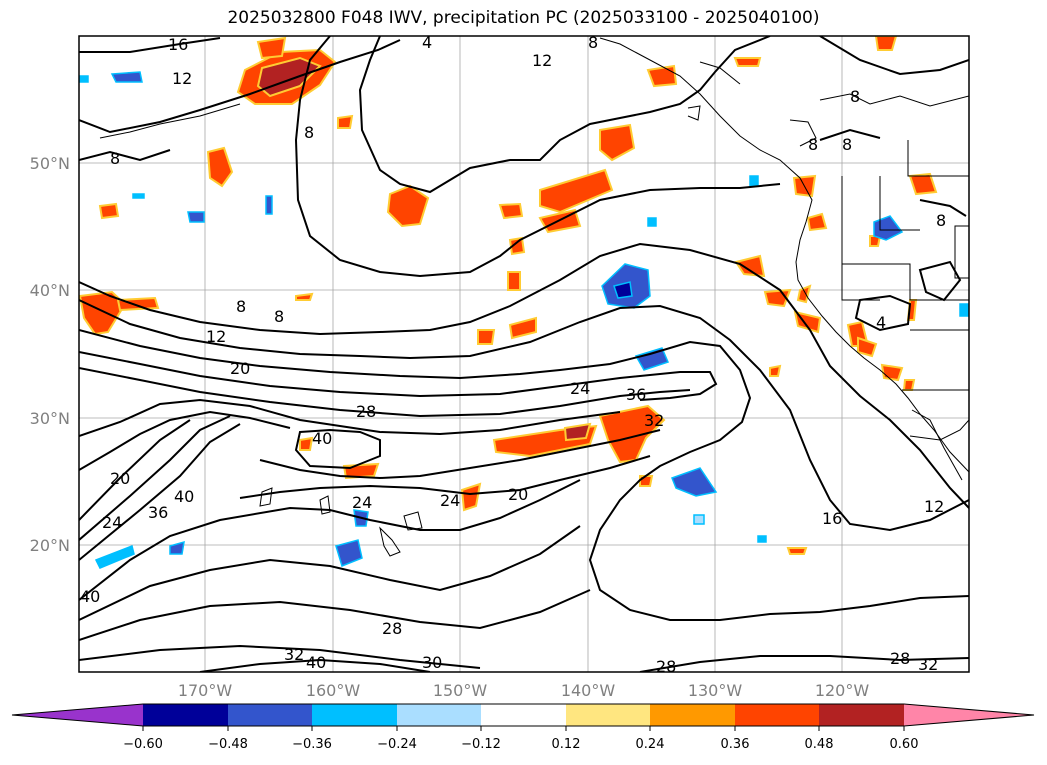 The height and width of the screenshot is (765, 1047). I want to click on lon-label: 170°W, so click(205, 690).